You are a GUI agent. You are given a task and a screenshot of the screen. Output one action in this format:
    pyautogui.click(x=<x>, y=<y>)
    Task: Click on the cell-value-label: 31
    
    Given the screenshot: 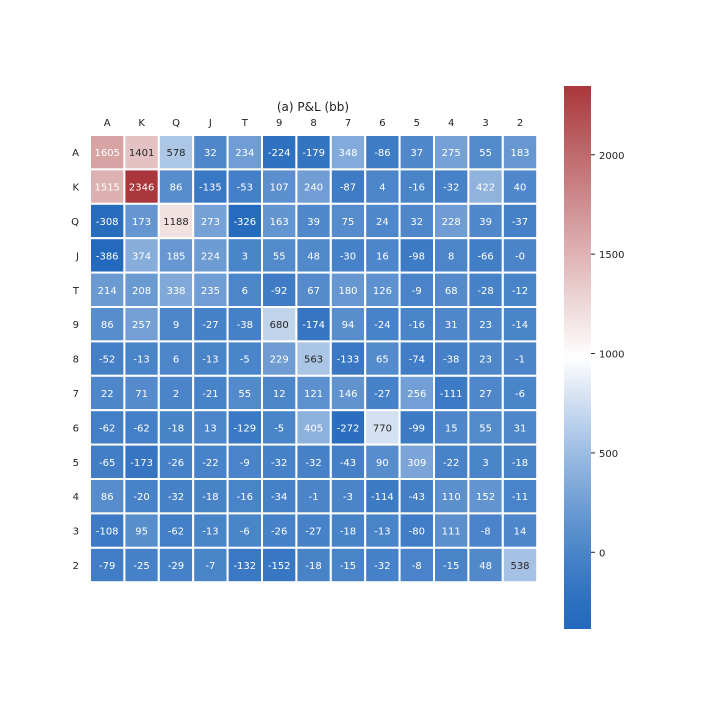 What is the action you would take?
    pyautogui.click(x=520, y=428)
    